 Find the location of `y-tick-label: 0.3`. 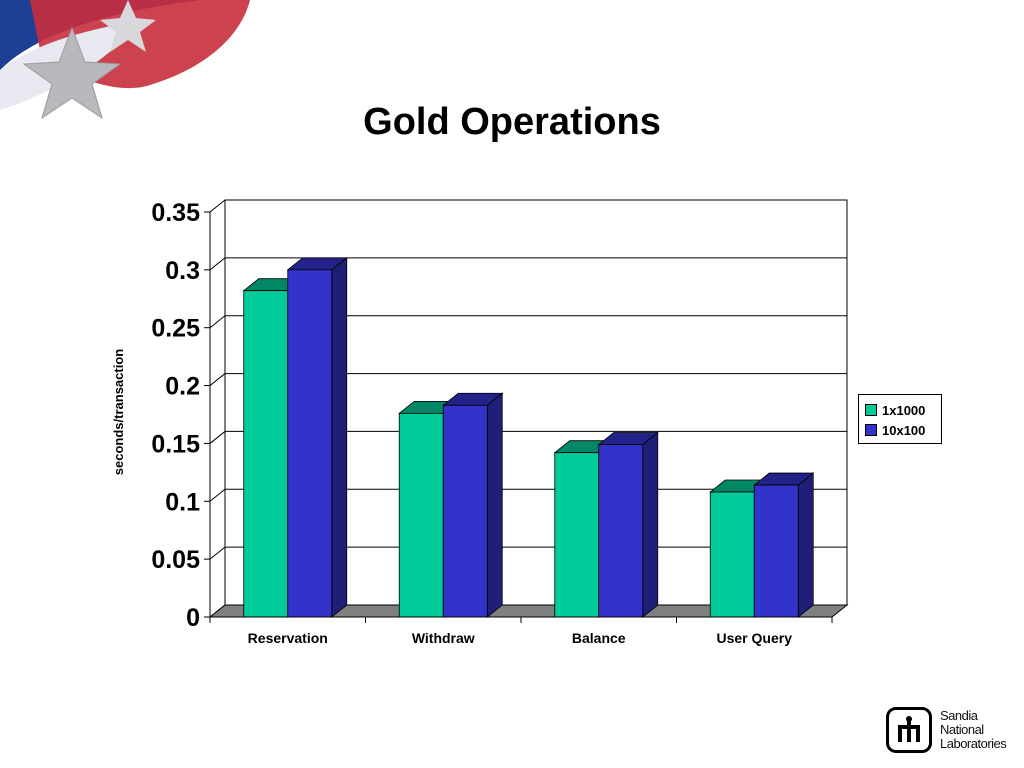

y-tick-label: 0.3 is located at coordinates (182, 271).